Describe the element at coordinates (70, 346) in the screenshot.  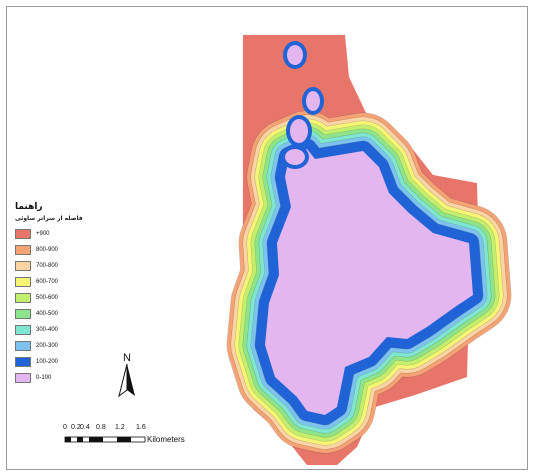
I see `legend-item: 200-300` at that location.